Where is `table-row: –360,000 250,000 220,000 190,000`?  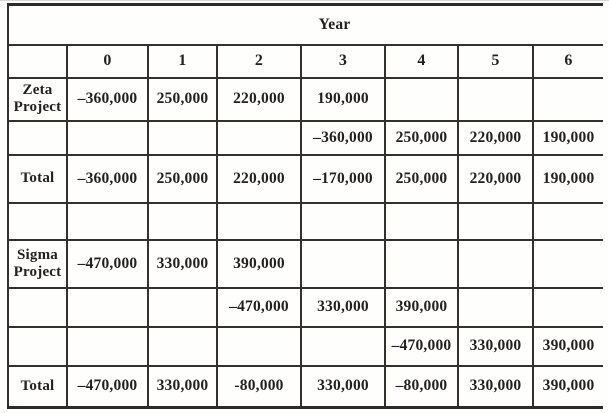
table-row: –360,000 250,000 220,000 190,000 is located at coordinates (305, 137).